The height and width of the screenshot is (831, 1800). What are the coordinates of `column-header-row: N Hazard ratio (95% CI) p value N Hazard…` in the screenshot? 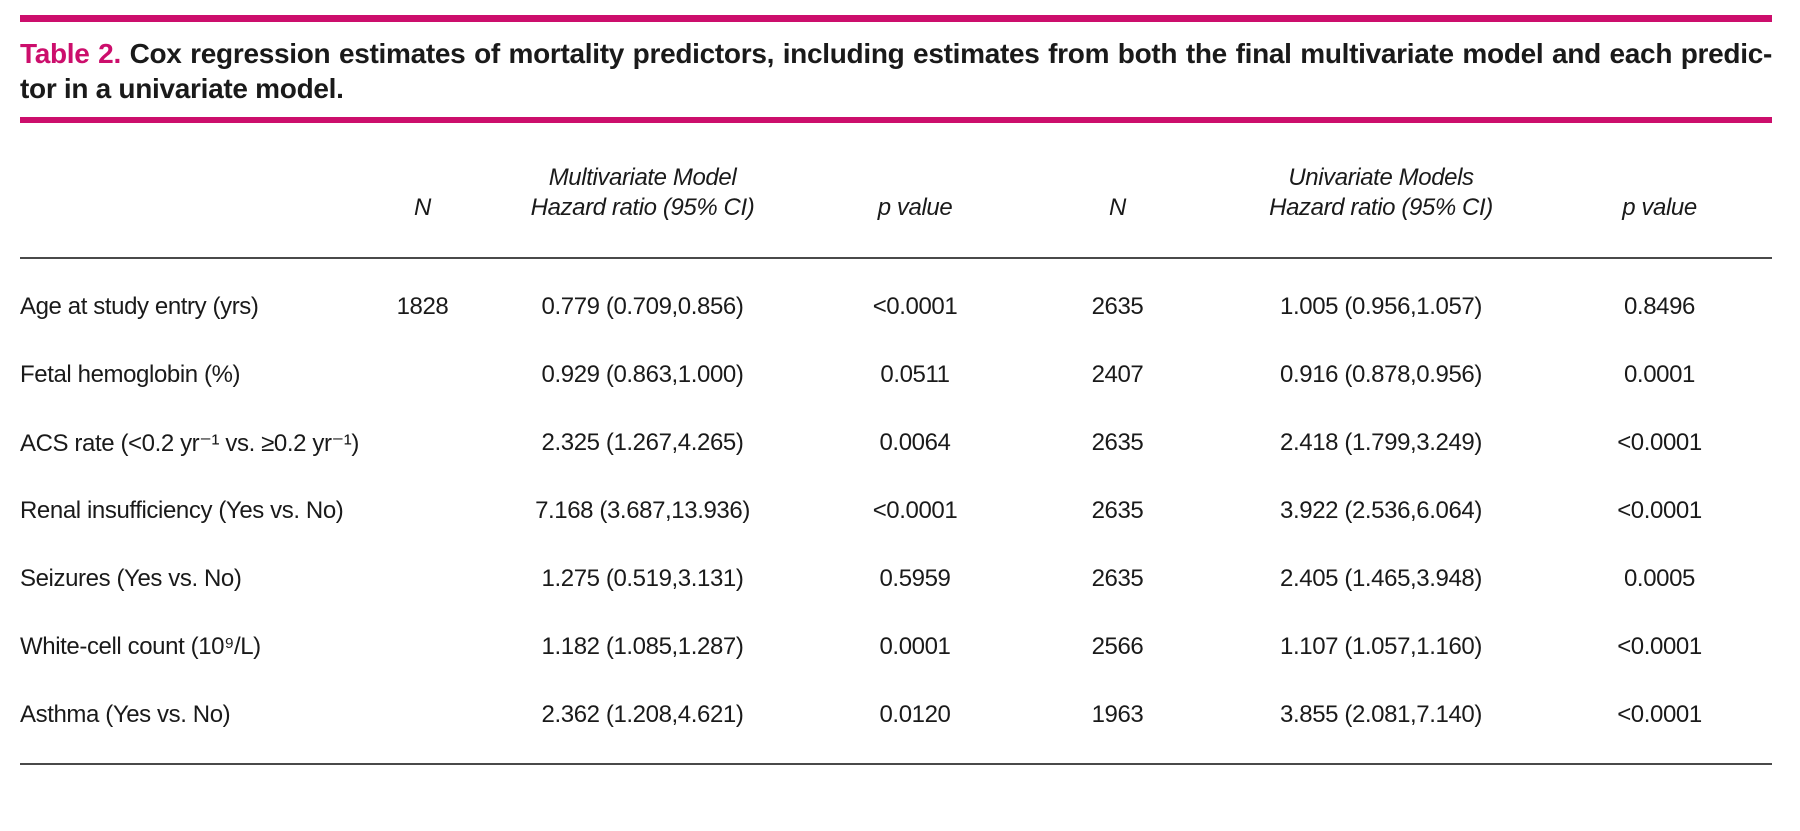 It's located at (896, 208).